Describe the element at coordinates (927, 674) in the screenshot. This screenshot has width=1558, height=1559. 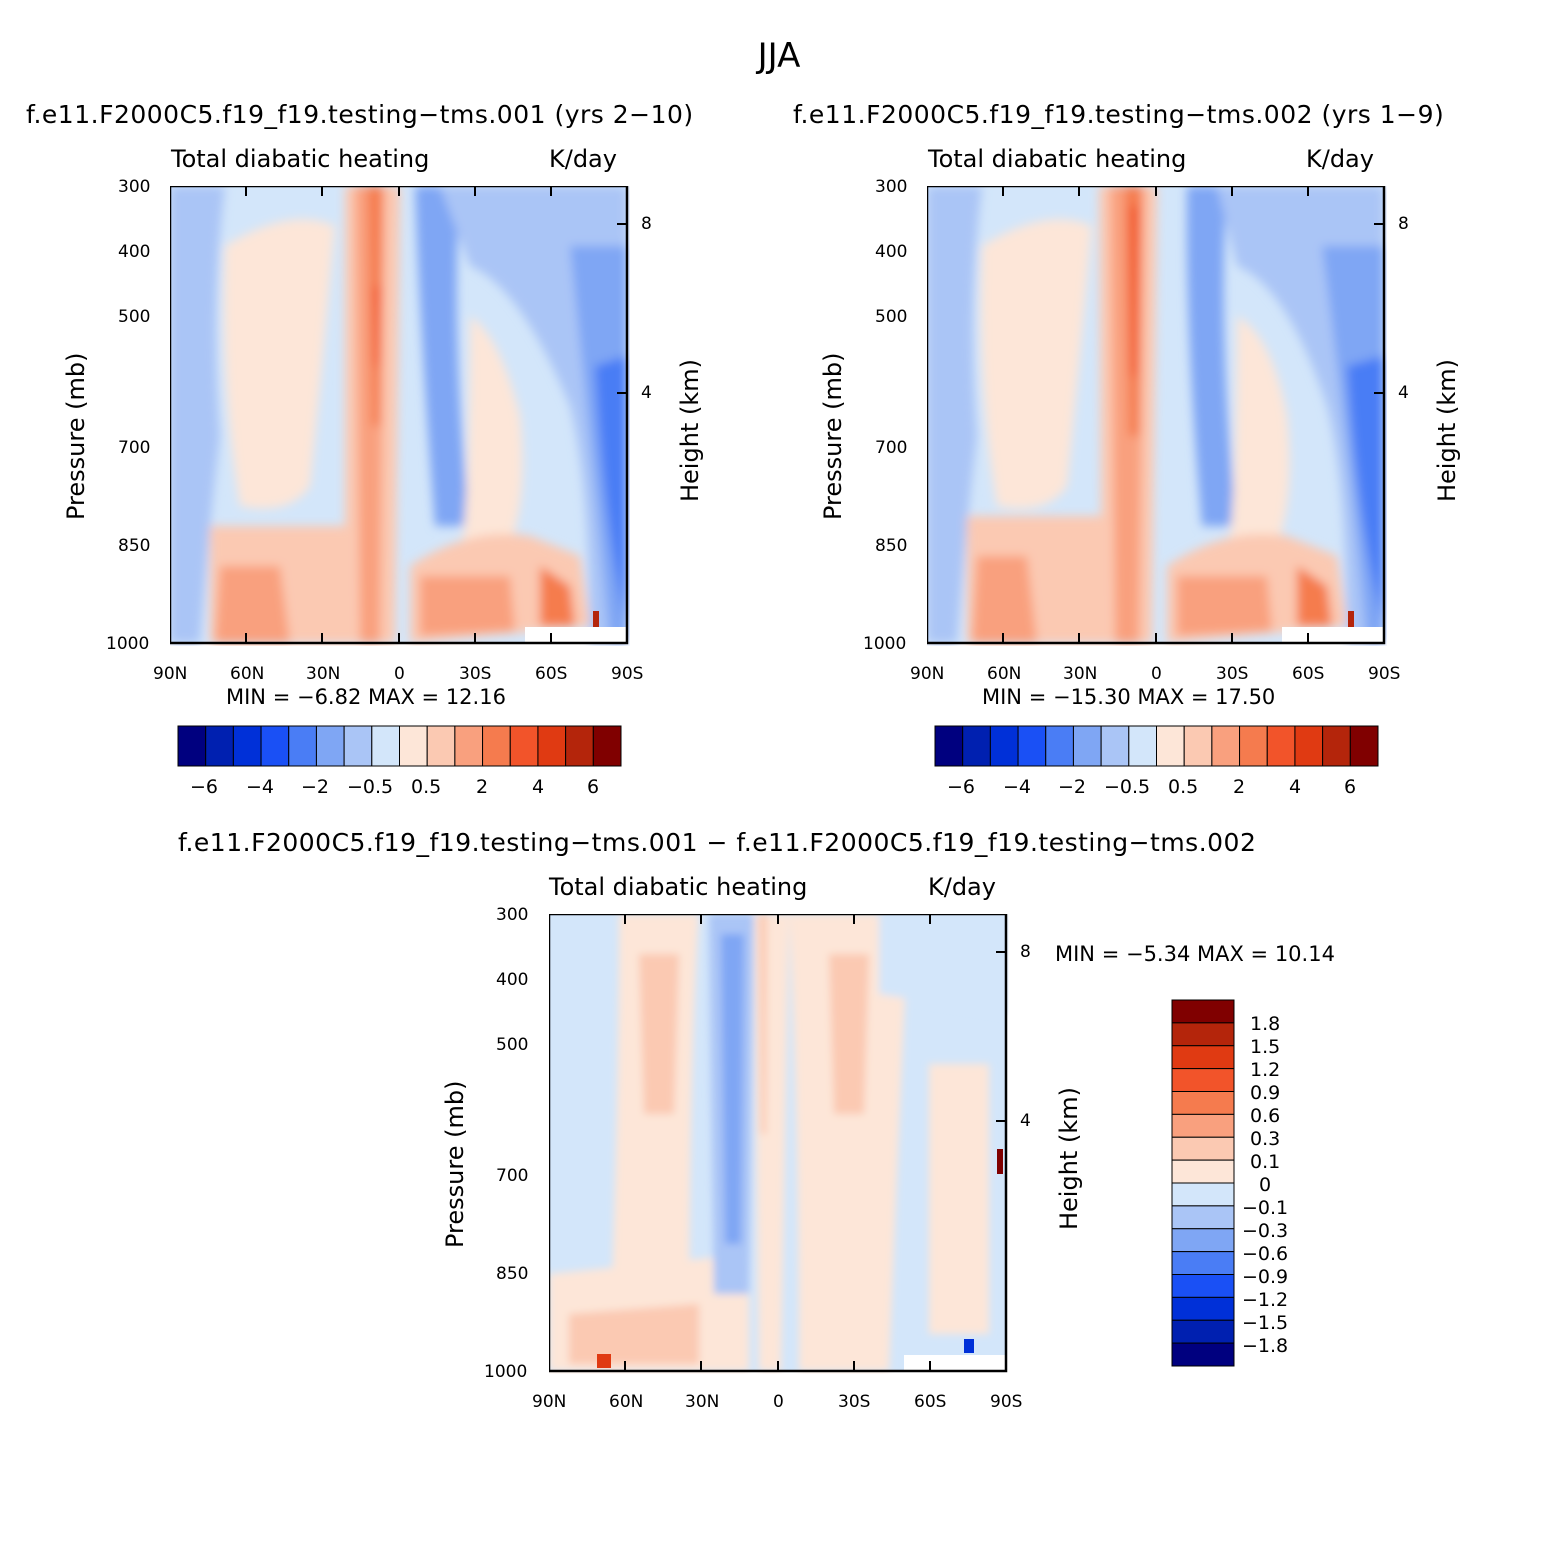
I see `panel-2-xtick-90n: 90N` at that location.